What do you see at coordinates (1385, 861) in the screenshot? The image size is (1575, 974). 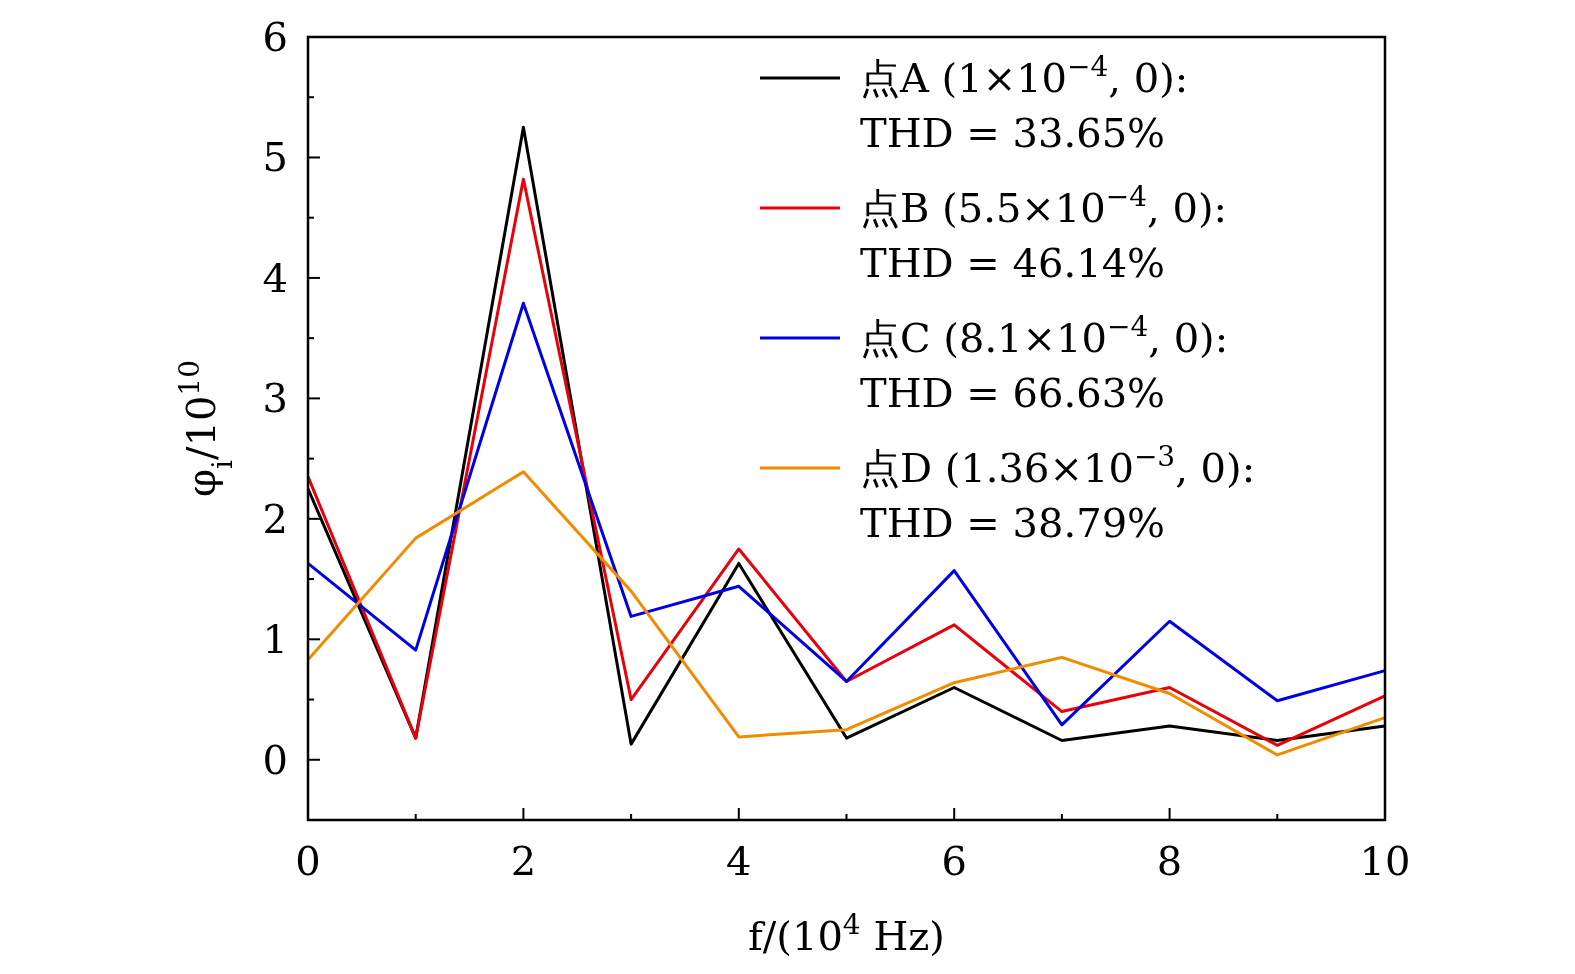 I see `x-tick-label: 10` at bounding box center [1385, 861].